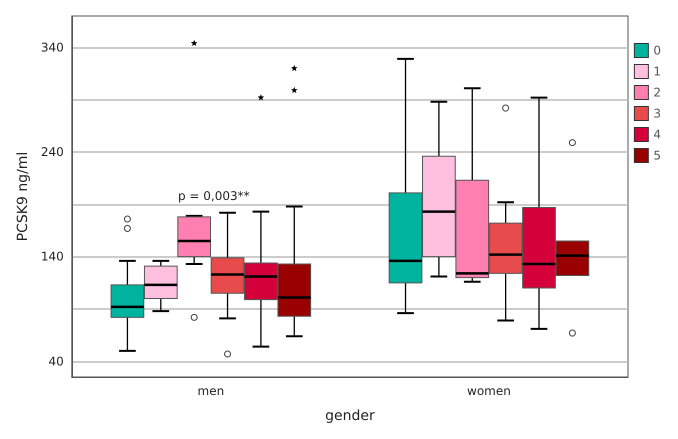 The image size is (678, 439). What do you see at coordinates (23, 197) in the screenshot?
I see `y-axis-title: PCSK9 ng/ml` at bounding box center [23, 197].